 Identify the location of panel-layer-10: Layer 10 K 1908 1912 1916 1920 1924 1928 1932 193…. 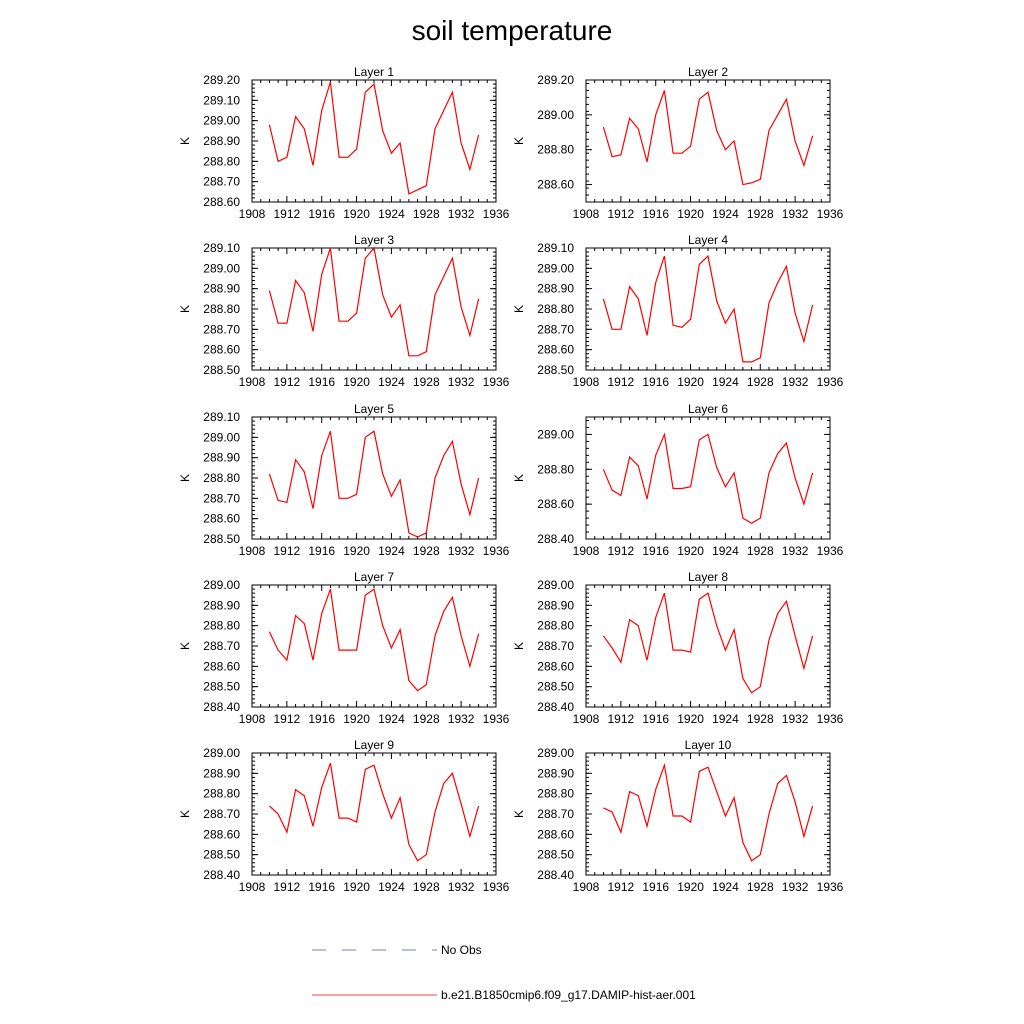
(678, 816).